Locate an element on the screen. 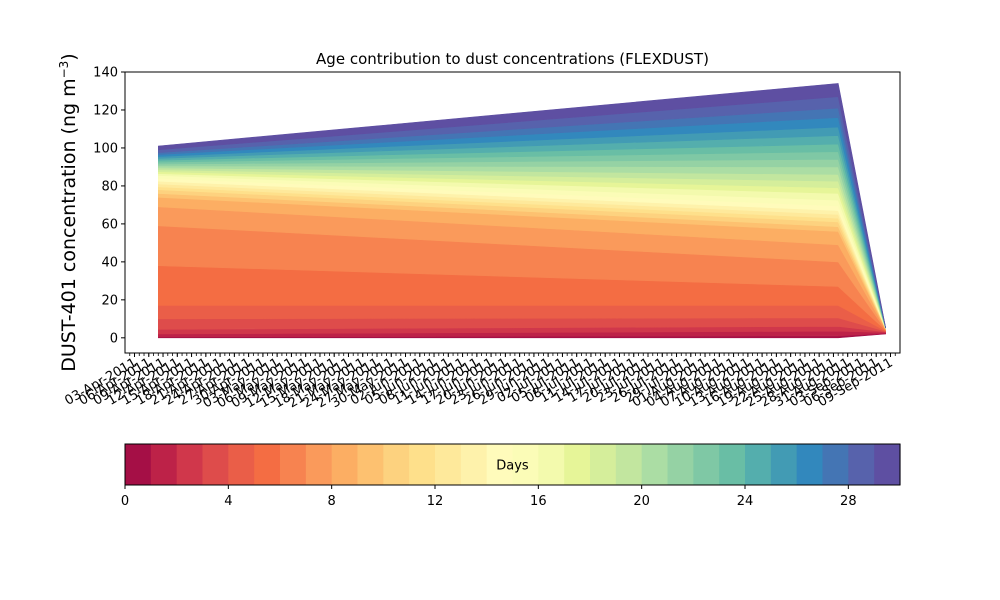 This screenshot has width=1000, height=600. colorbar: 0 4 8 12 16 20 24 28 is located at coordinates (511, 476).